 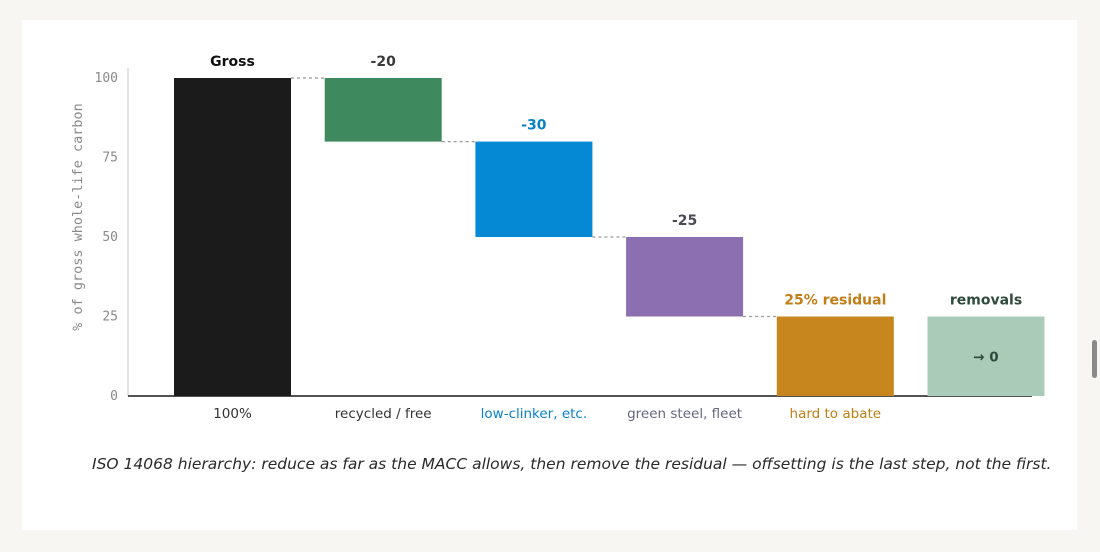 What do you see at coordinates (232, 414) in the screenshot?
I see `bar-category-label: 100%` at bounding box center [232, 414].